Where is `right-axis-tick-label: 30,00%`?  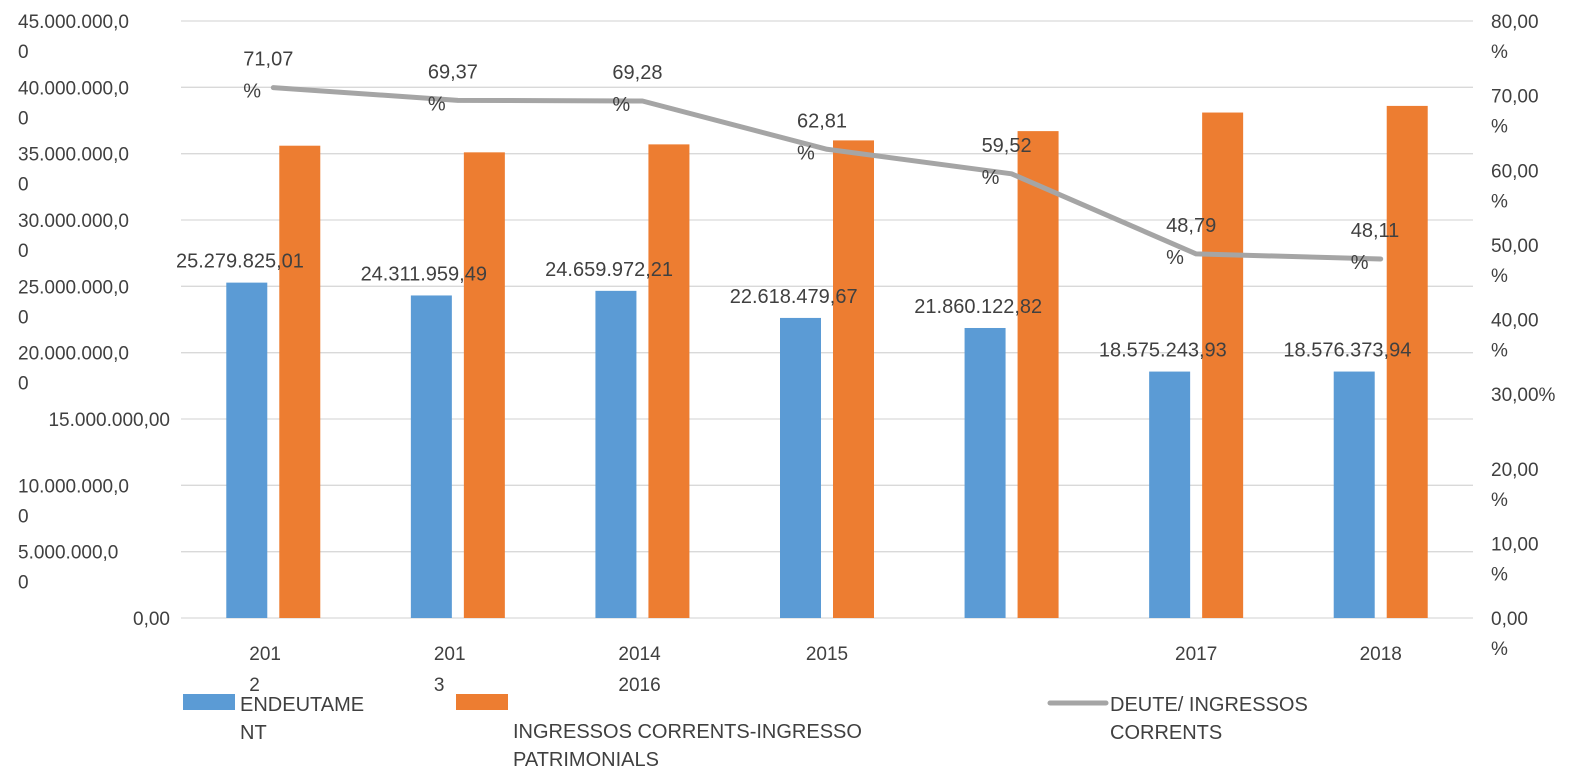 right-axis-tick-label: 30,00% is located at coordinates (1523, 395).